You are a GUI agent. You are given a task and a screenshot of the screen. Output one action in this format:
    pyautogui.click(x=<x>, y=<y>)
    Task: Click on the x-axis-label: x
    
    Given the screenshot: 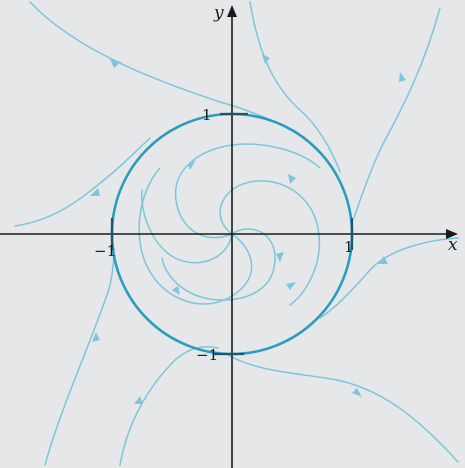 What is the action you would take?
    pyautogui.click(x=453, y=245)
    